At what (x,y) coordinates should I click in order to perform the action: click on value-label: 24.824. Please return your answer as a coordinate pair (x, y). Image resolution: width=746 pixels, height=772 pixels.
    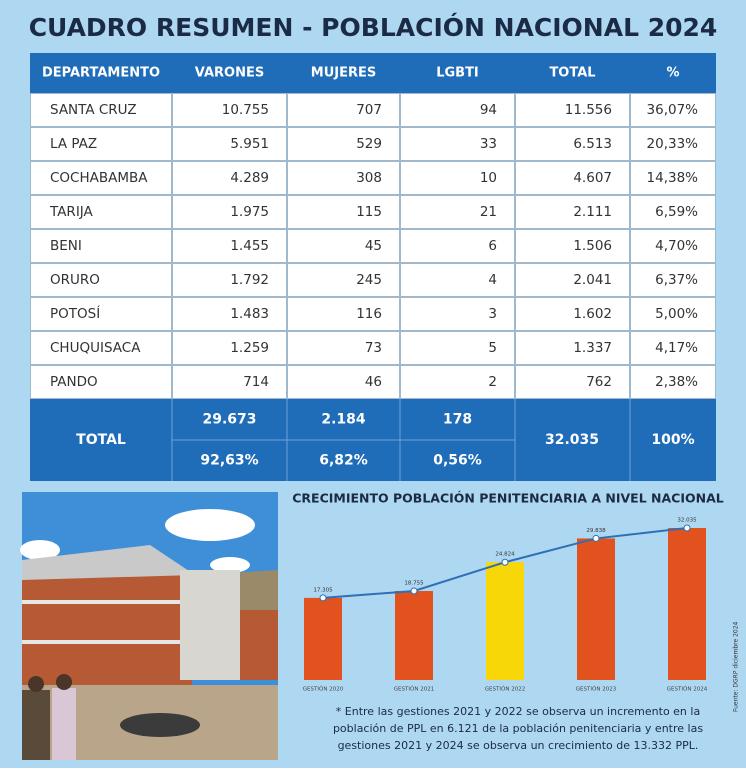
    Looking at the image, I should click on (505, 555).